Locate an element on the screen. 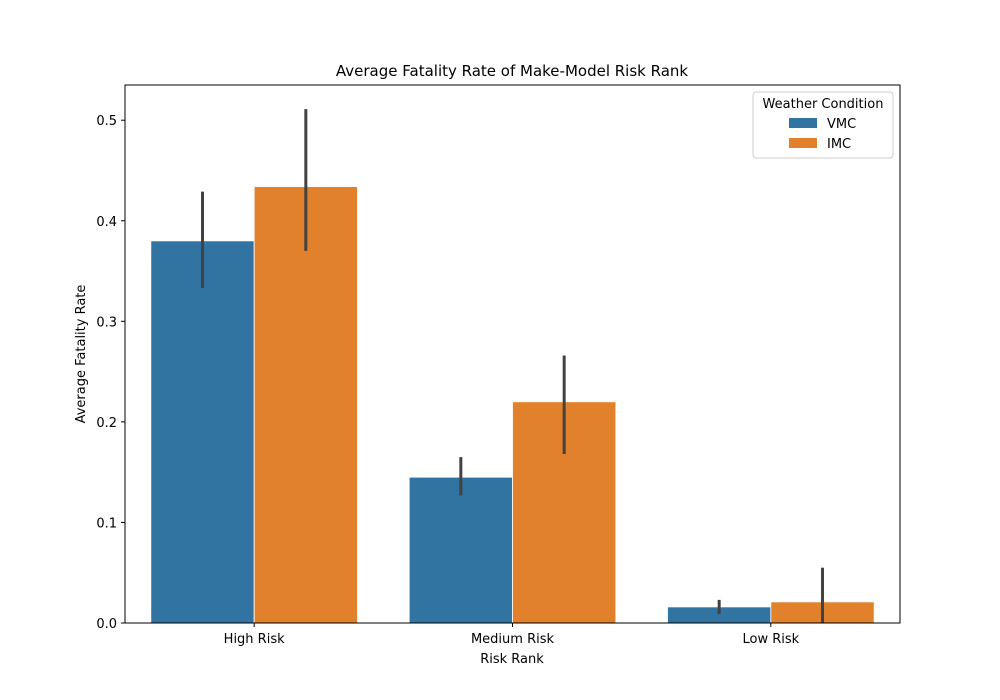 The image size is (1000, 700). y-tick-label: 0.0 is located at coordinates (106, 624).